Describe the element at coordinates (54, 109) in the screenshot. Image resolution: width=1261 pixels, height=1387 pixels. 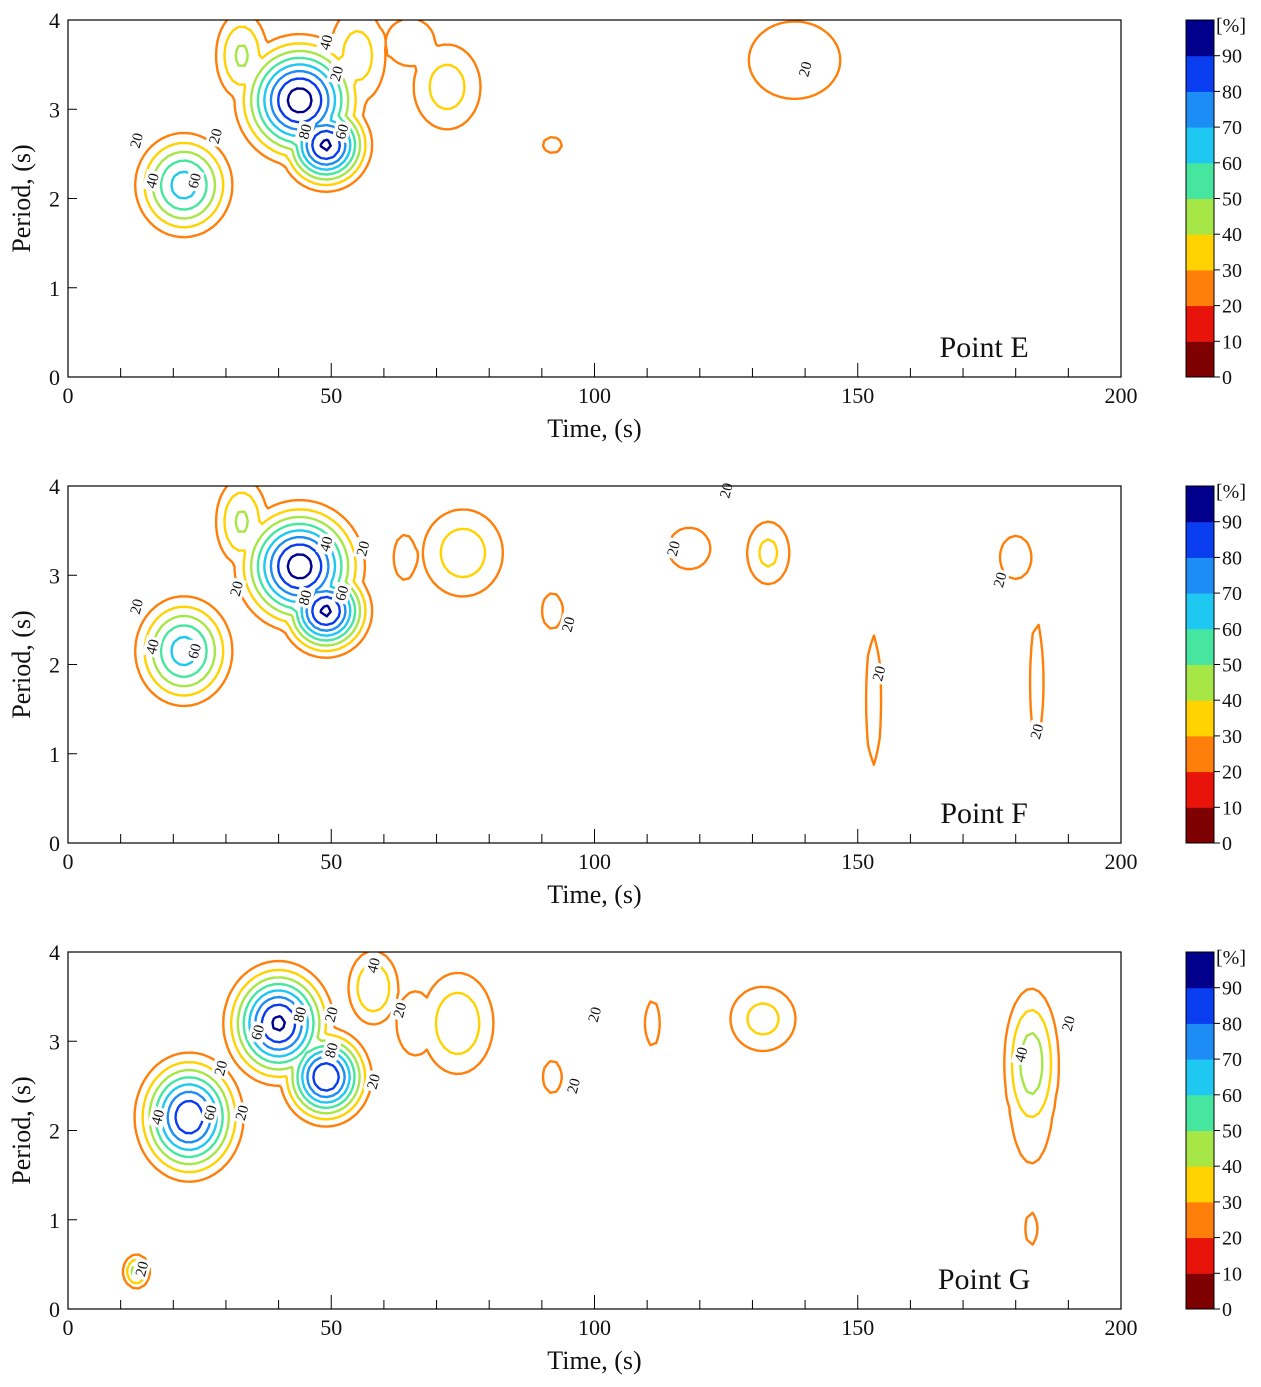
I see `y-tick-label: 3` at that location.